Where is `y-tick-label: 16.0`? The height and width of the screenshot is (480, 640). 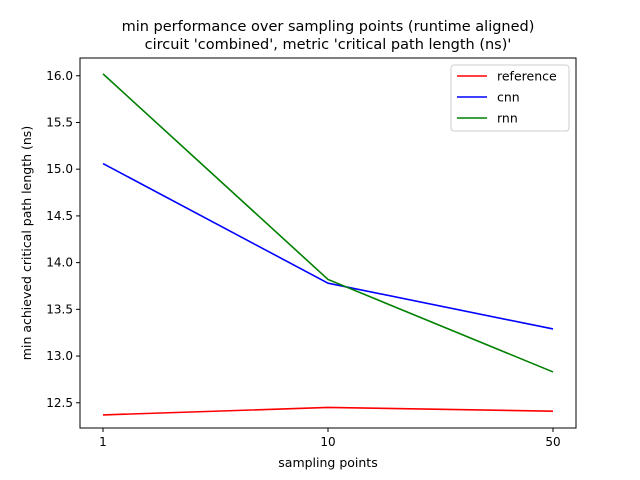
y-tick-label: 16.0 is located at coordinates (59, 76).